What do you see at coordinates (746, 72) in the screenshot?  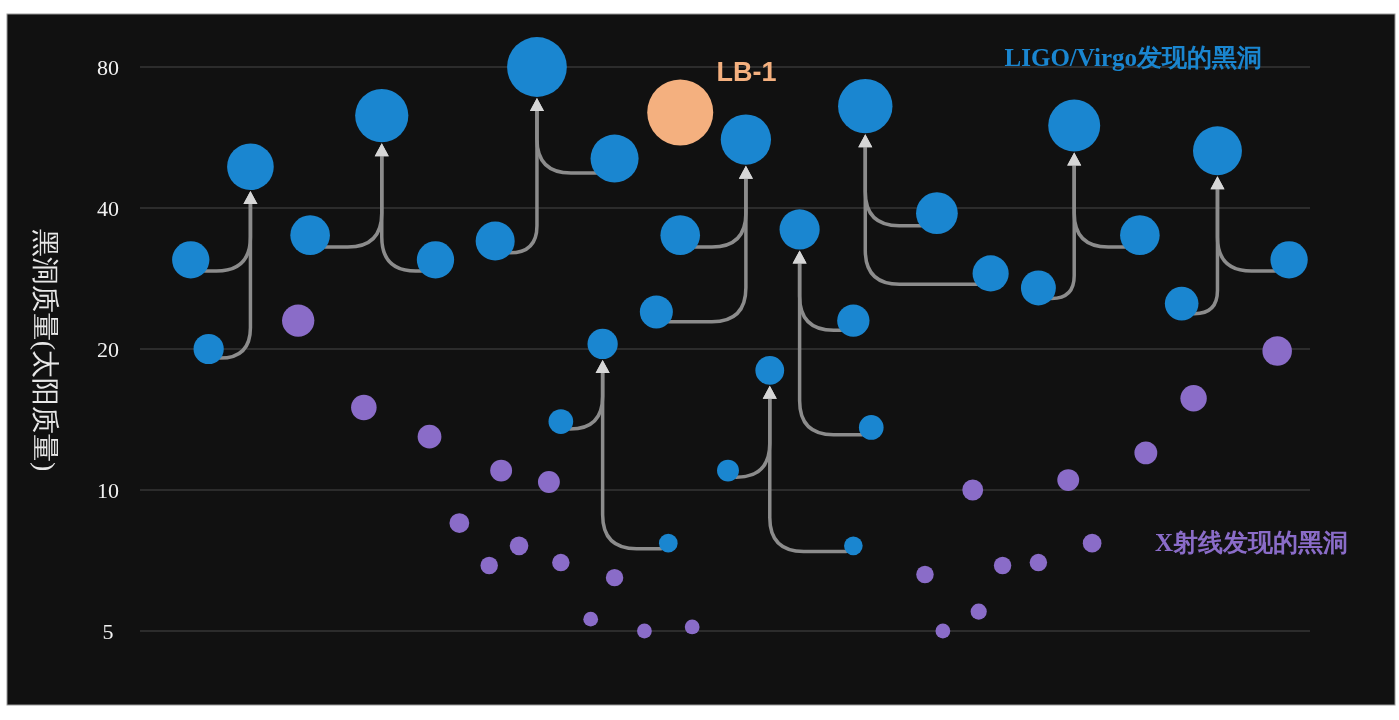 I see `series-label: LB-1` at bounding box center [746, 72].